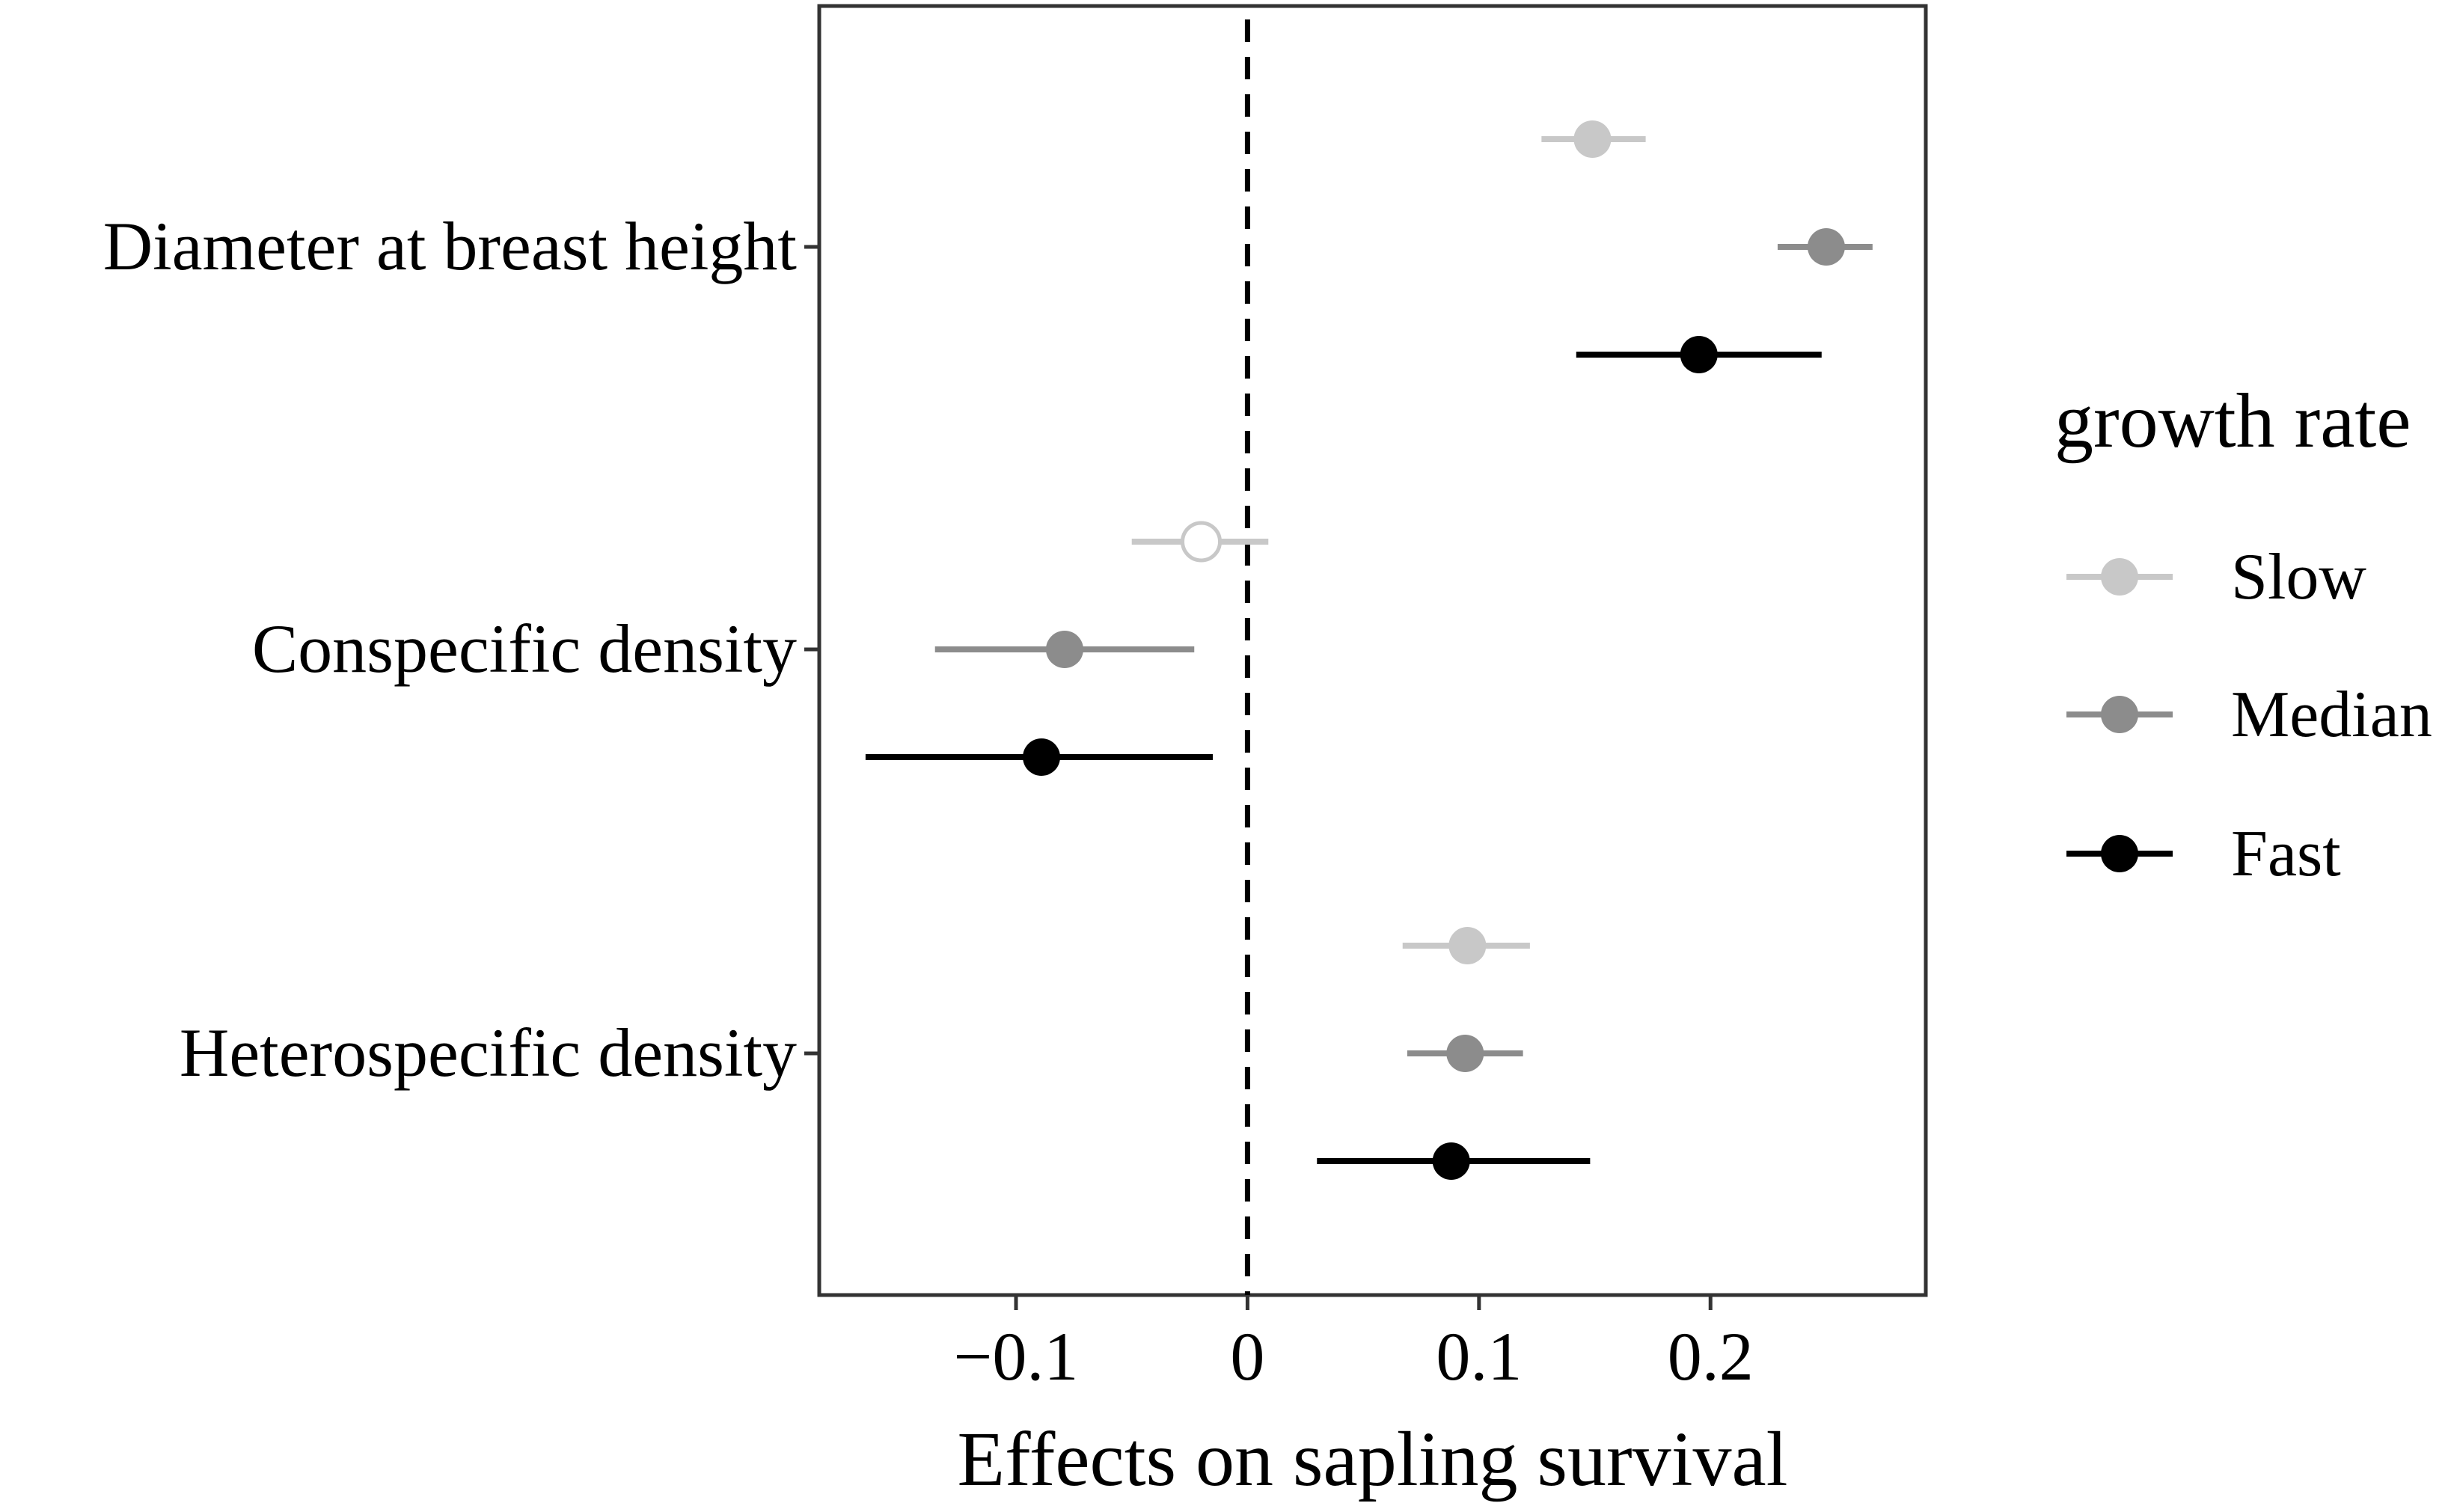 The width and height of the screenshot is (2451, 1512). I want to click on legend-title: growth rate, so click(2232, 421).